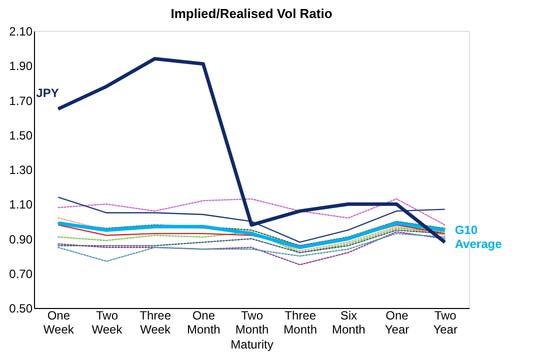 The height and width of the screenshot is (356, 546). I want to click on x-tick-label: Two Year, so click(445, 322).